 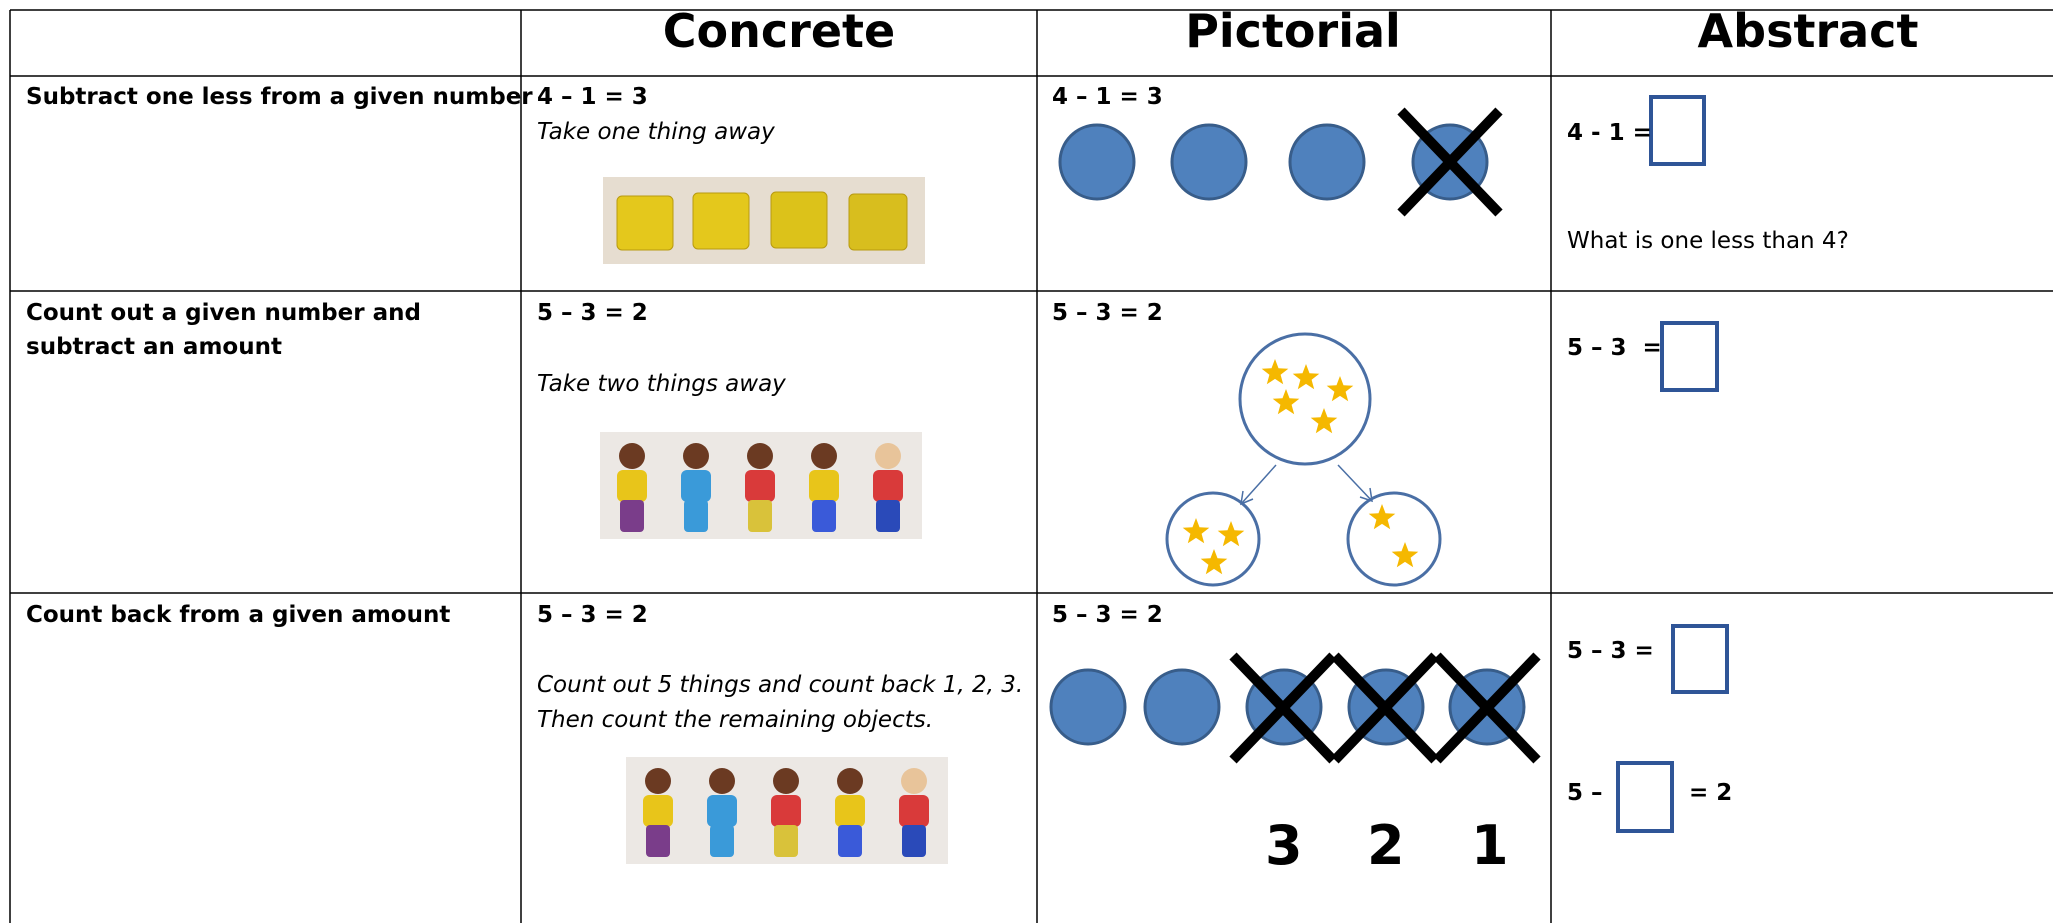 What do you see at coordinates (1386, 845) in the screenshot?
I see `count: 2` at bounding box center [1386, 845].